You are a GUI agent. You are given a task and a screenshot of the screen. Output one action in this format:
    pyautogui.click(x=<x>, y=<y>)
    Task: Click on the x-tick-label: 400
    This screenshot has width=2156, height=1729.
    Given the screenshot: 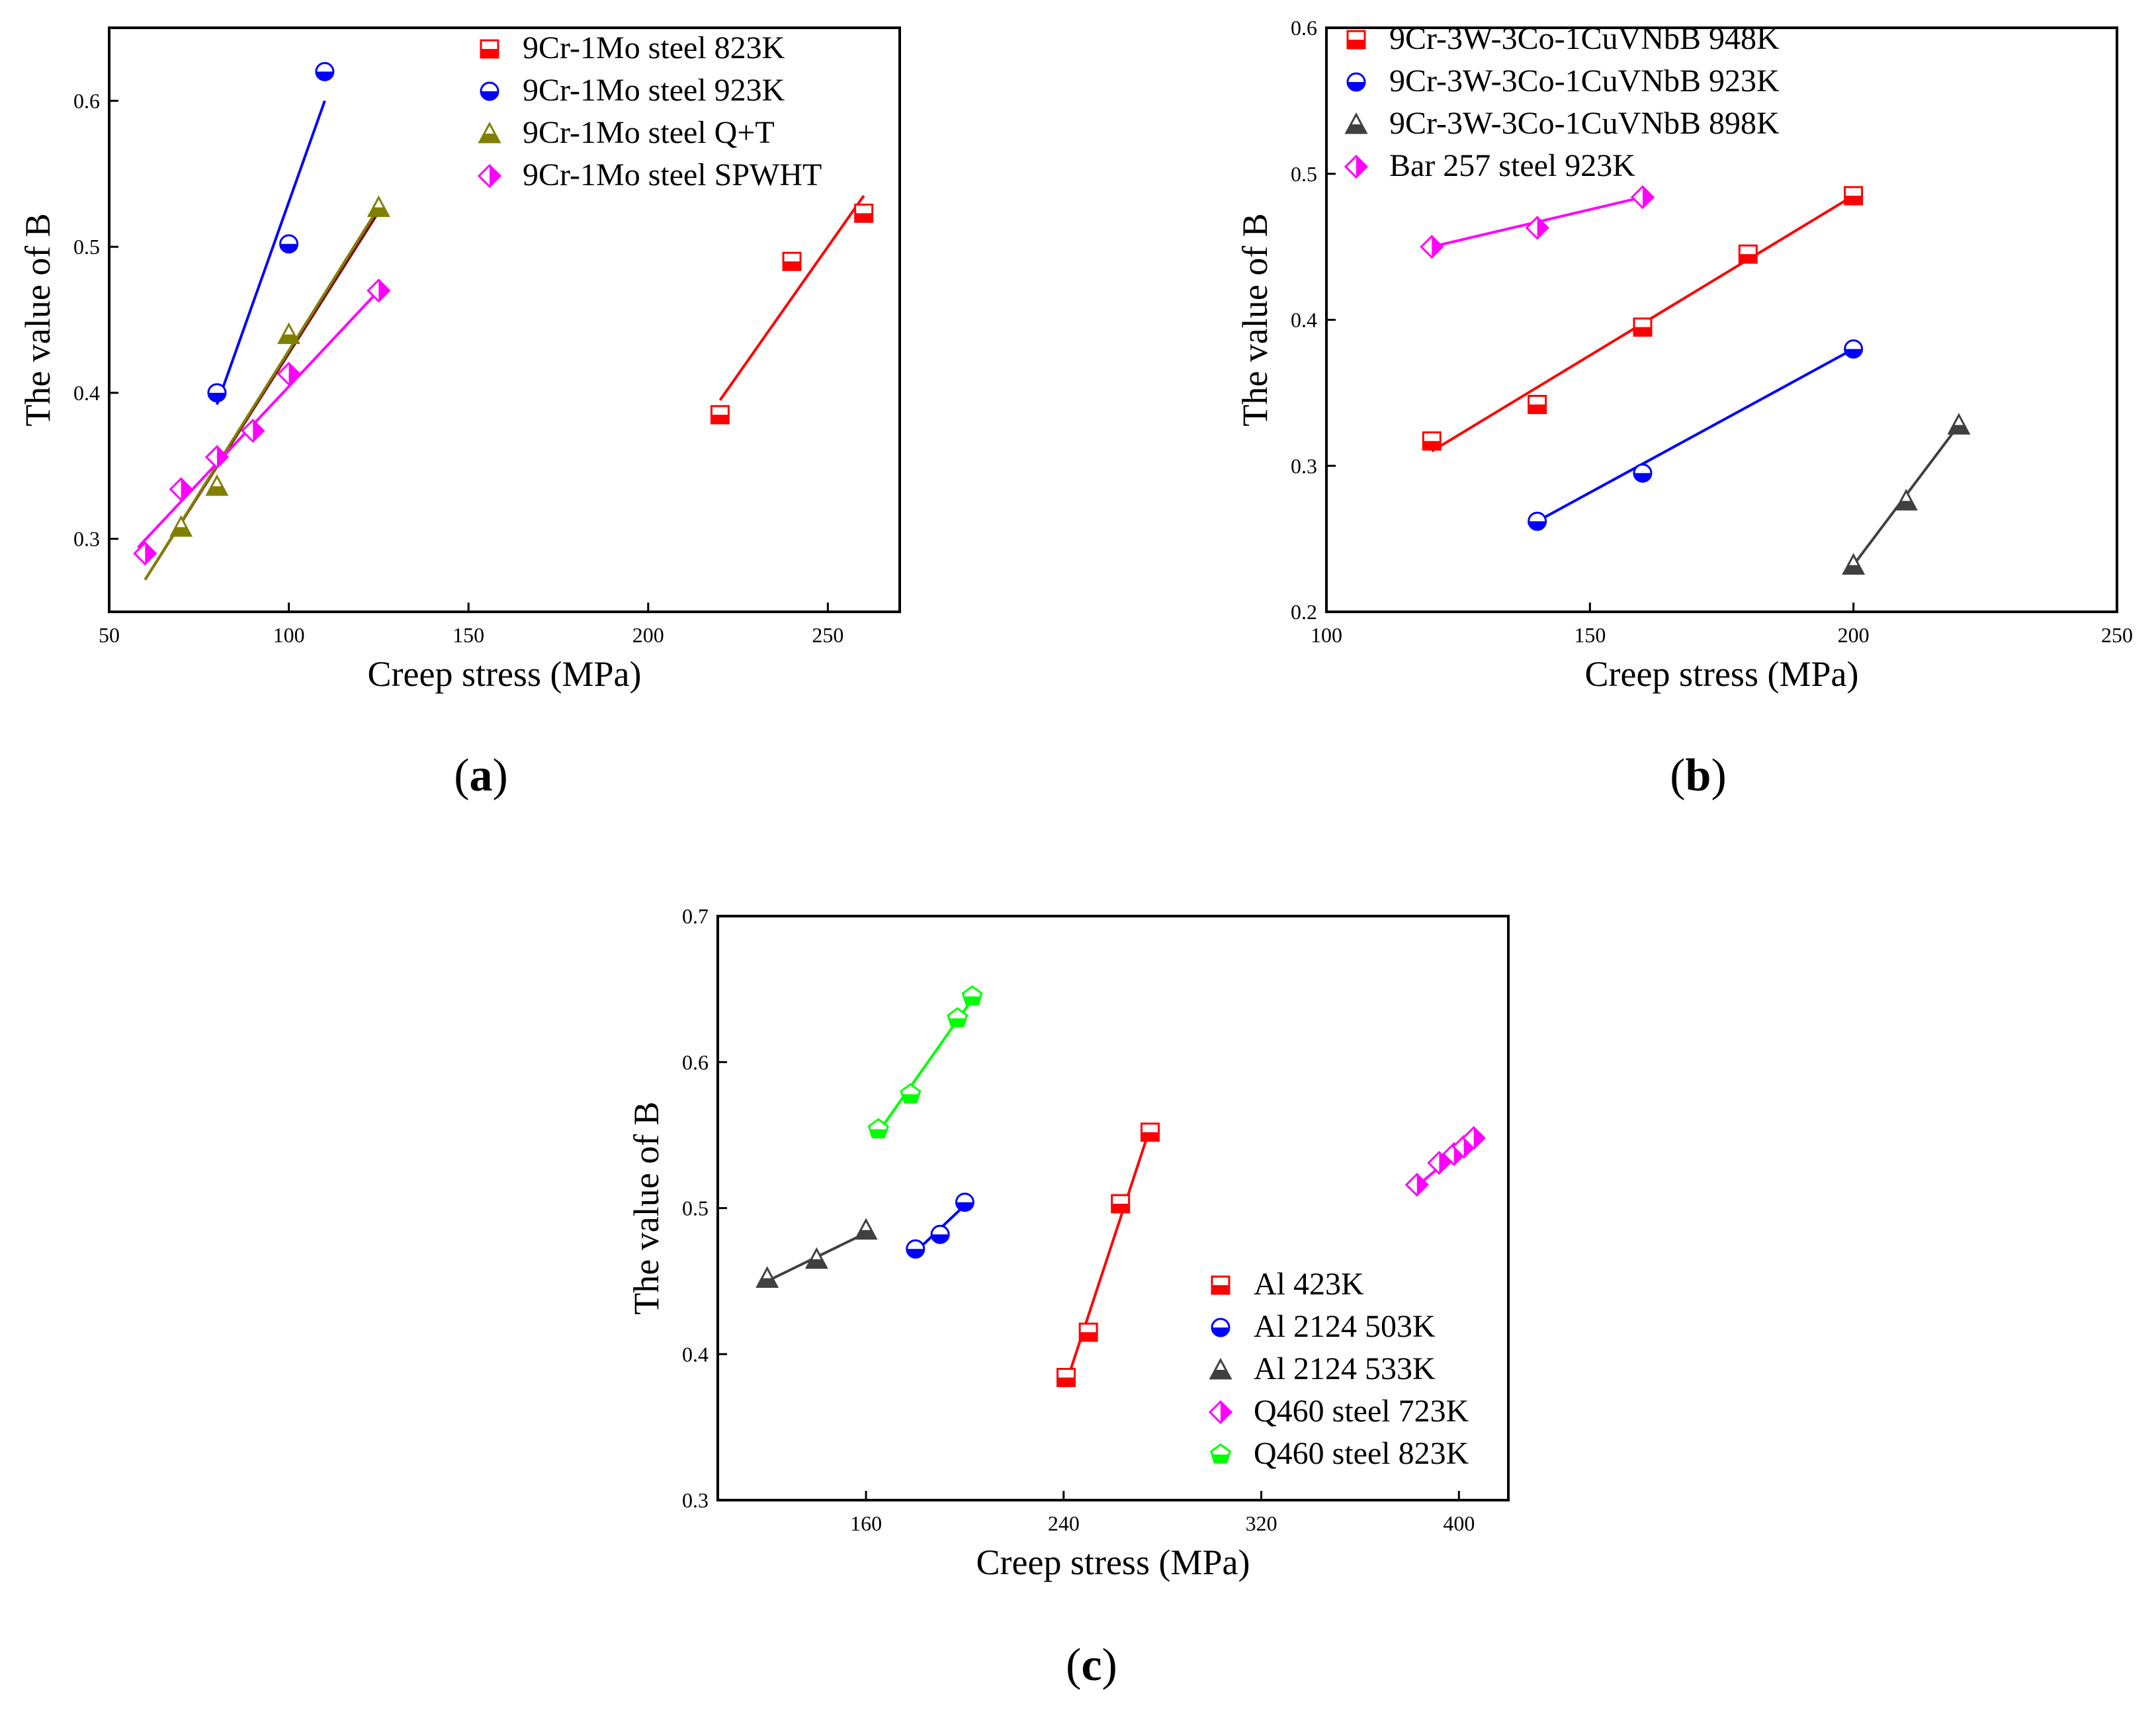 What is the action you would take?
    pyautogui.click(x=1459, y=1523)
    